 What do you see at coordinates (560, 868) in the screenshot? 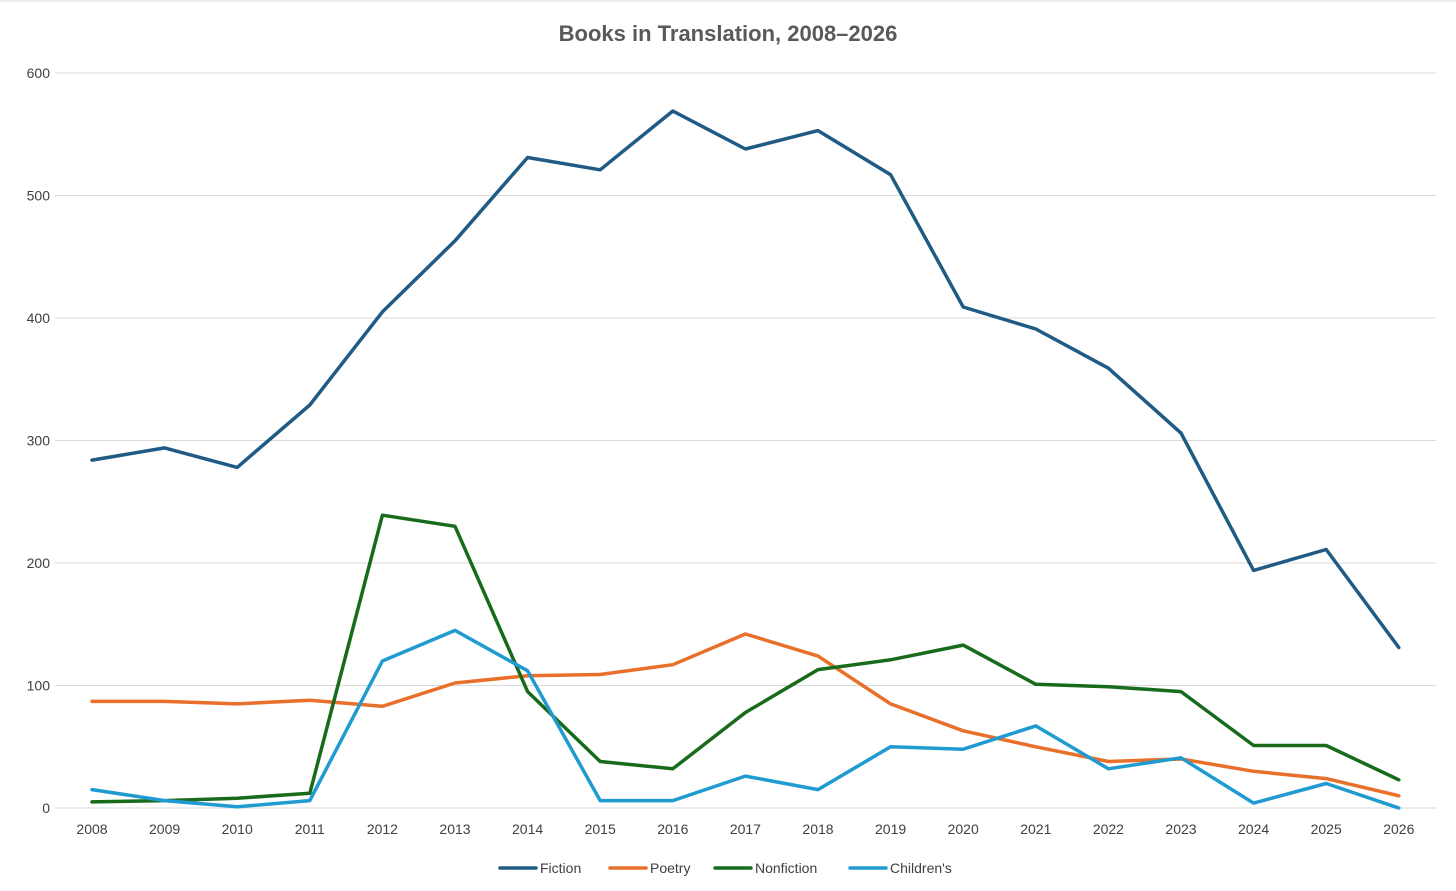
I see `legend-label: Fiction` at bounding box center [560, 868].